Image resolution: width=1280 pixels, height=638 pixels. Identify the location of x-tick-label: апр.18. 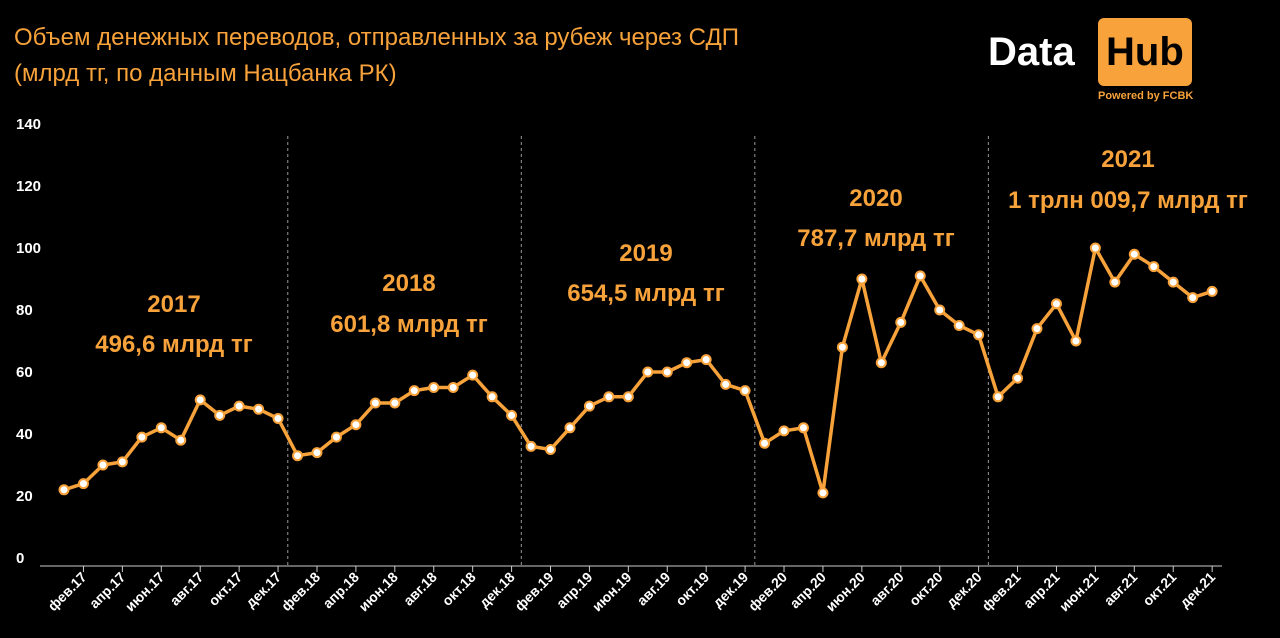
(340, 590).